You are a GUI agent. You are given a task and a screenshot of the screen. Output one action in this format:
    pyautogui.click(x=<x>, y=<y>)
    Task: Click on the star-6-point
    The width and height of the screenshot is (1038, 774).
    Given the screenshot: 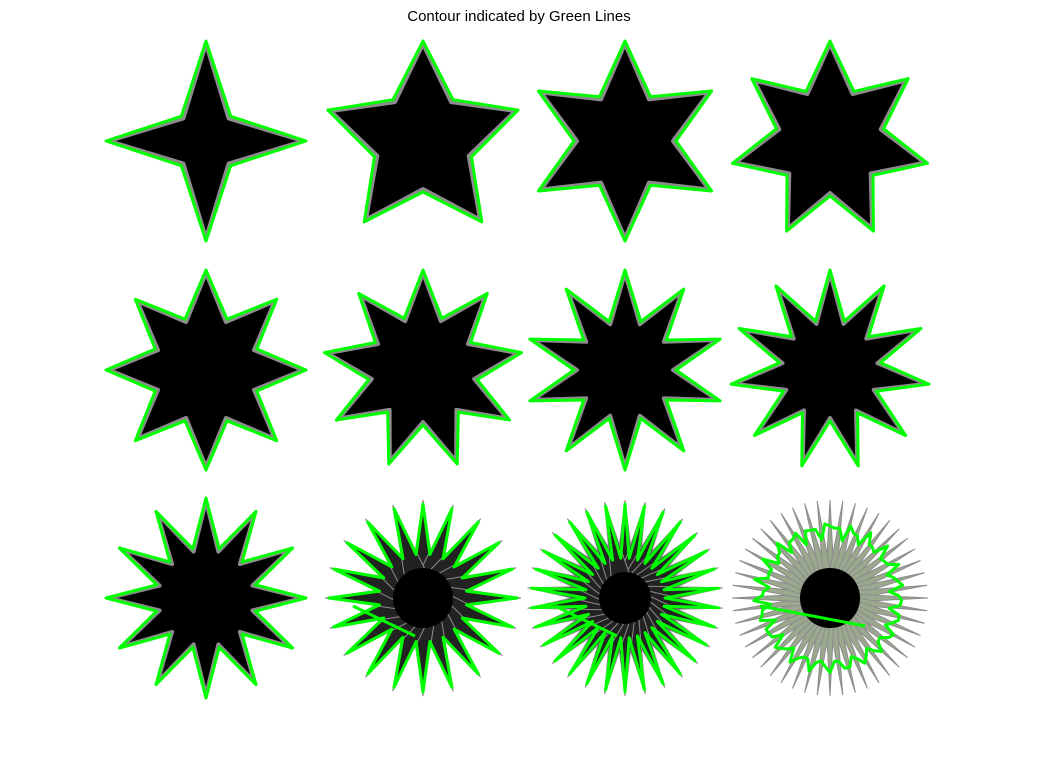 What is the action you would take?
    pyautogui.click(x=625, y=141)
    